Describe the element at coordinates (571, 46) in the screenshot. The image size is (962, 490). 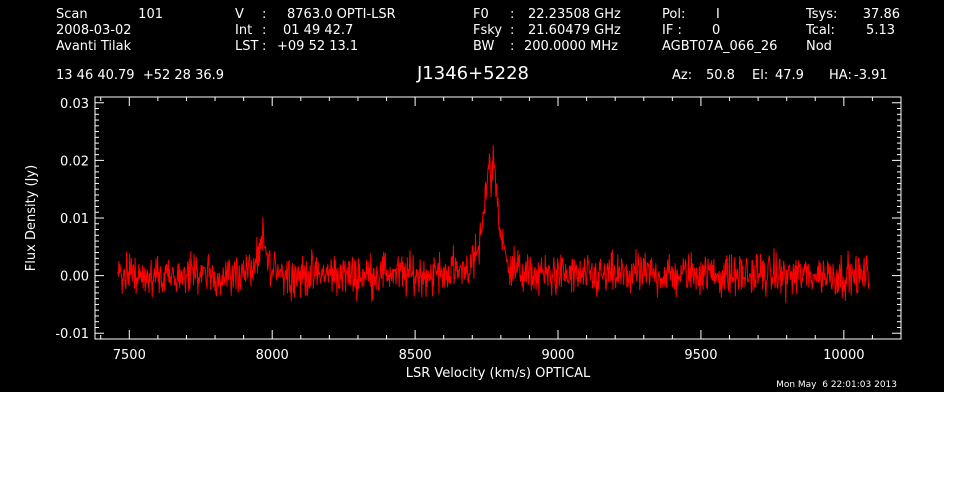
I see `bandwidth-value: 200.0000 MHz` at that location.